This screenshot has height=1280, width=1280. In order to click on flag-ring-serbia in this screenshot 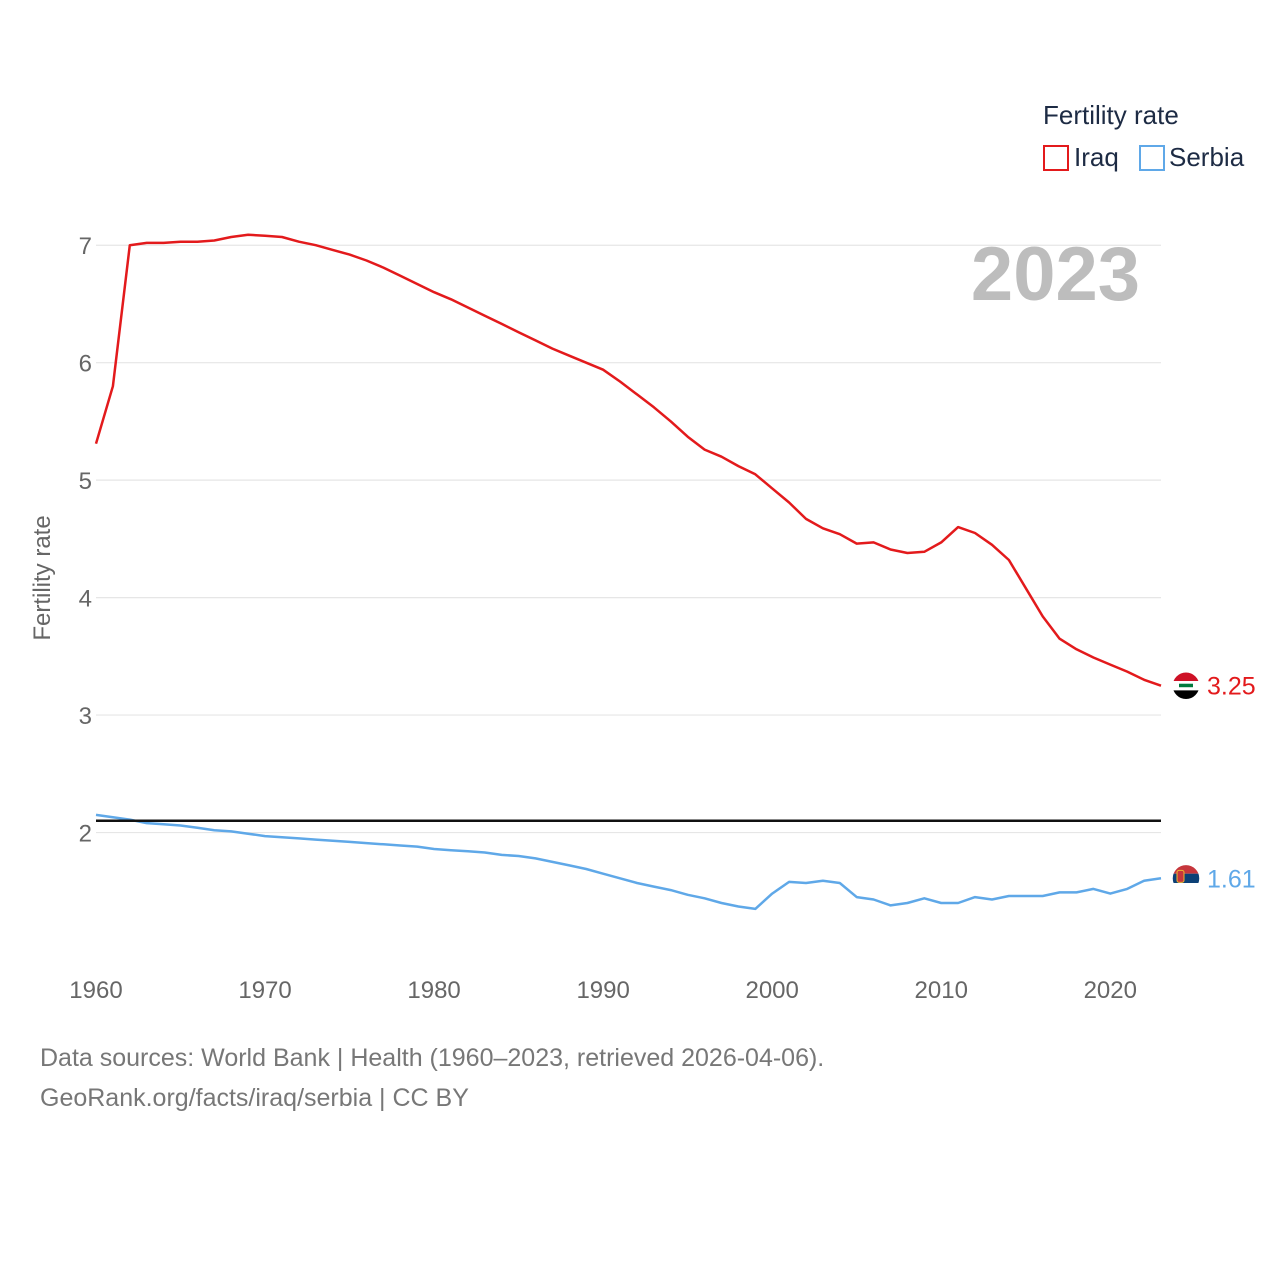, I will do `click(1186, 878)`.